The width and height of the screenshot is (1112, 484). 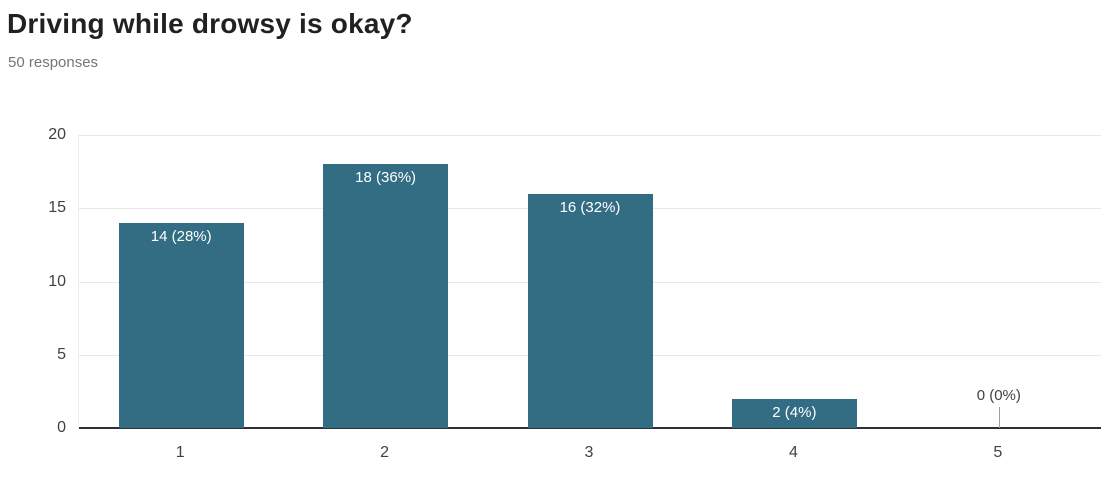 I want to click on bar-value-label: 18 (36%), so click(x=386, y=178).